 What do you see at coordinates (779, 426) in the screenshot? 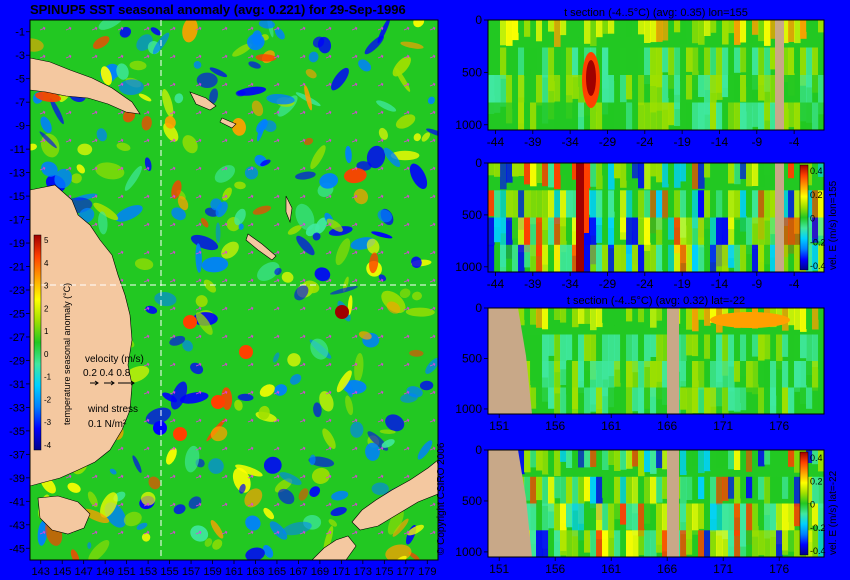
I see `section-x-tick-label: 176` at bounding box center [779, 426].